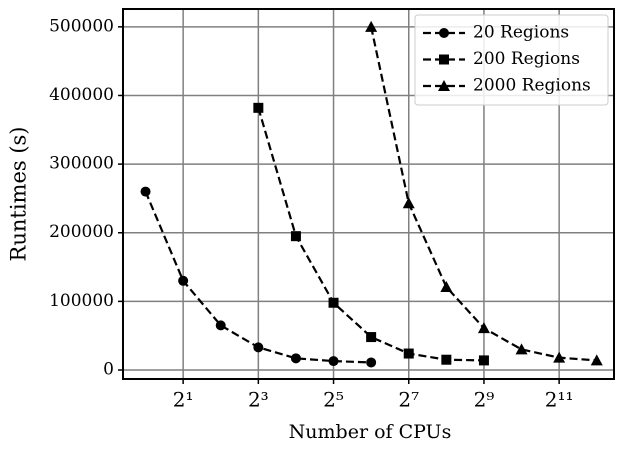 This screenshot has width=628, height=453. What do you see at coordinates (333, 400) in the screenshot?
I see `x-tick-label: 2⁵` at bounding box center [333, 400].